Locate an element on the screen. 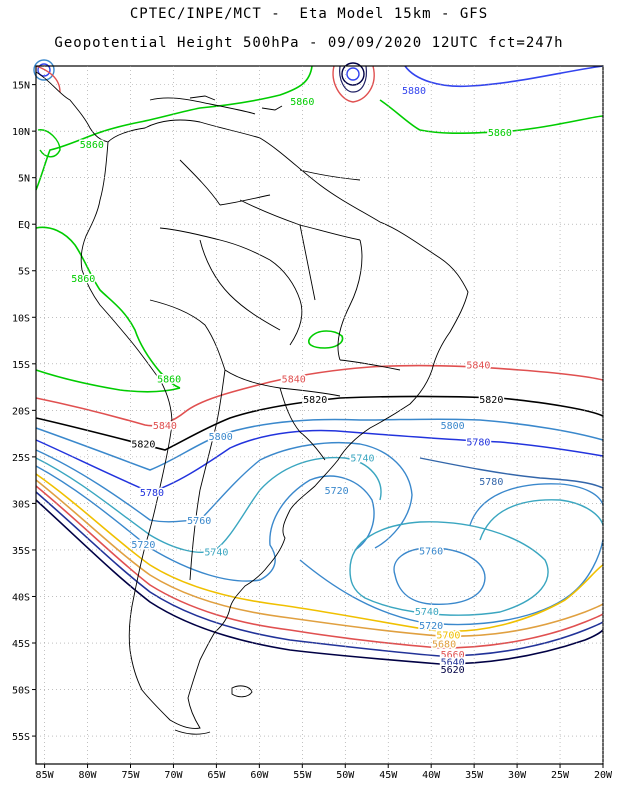  lat-tick-label: 30S is located at coordinates (21, 504).